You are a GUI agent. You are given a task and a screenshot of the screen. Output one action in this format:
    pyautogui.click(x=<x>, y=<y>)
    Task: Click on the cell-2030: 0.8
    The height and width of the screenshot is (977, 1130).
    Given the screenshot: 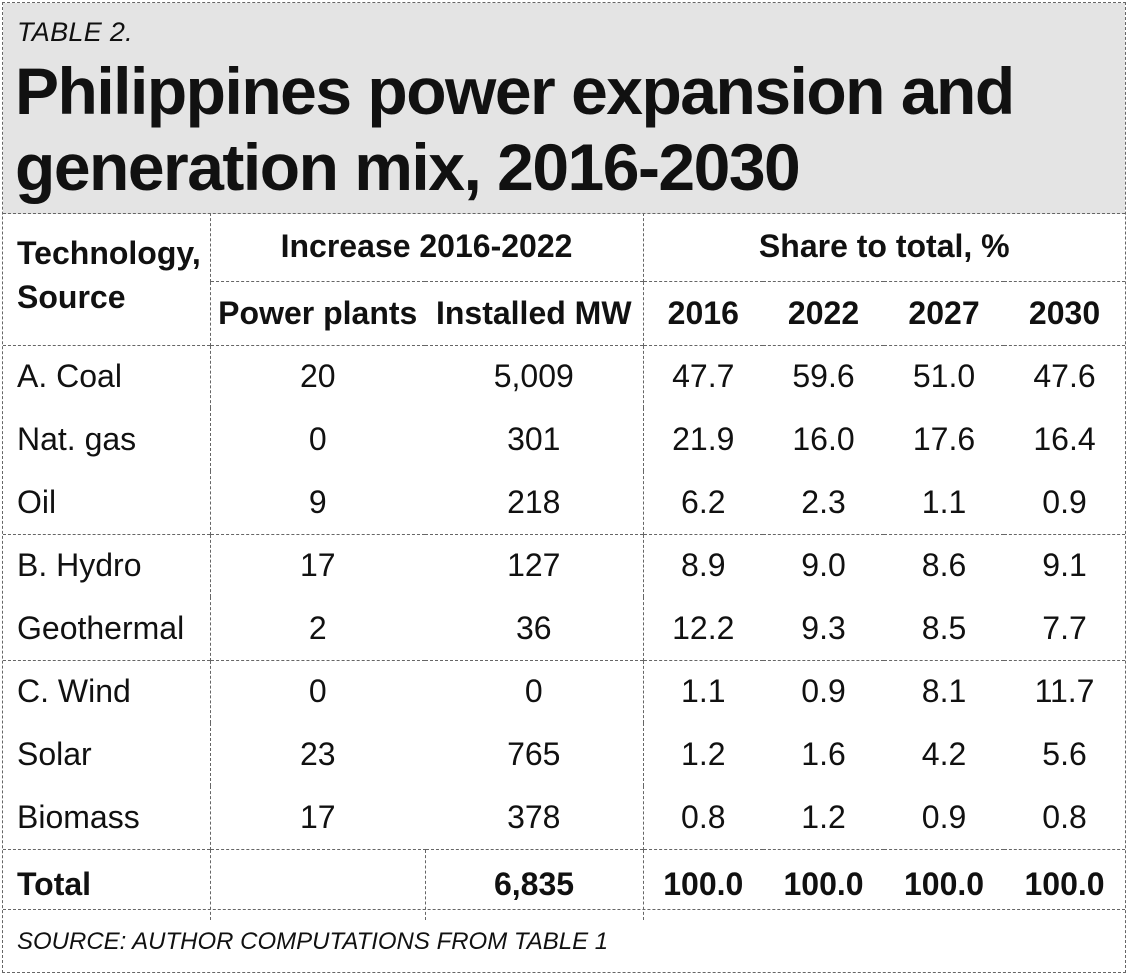 What is the action you would take?
    pyautogui.click(x=1064, y=816)
    